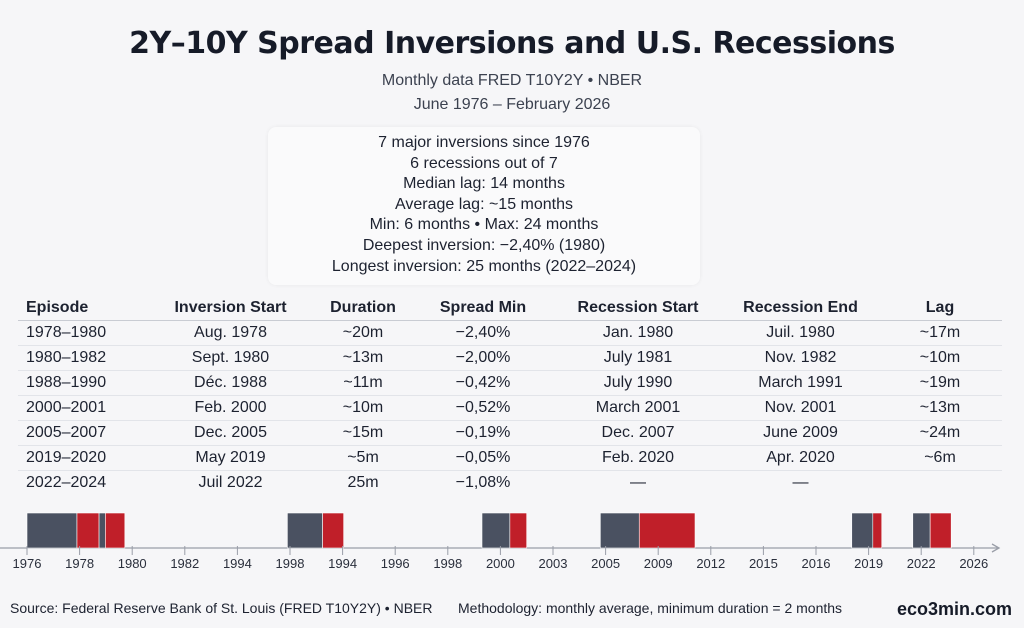 This screenshot has height=628, width=1024. Describe the element at coordinates (484, 266) in the screenshot. I see `summary-line: Longest inversion: 25 months (2022–2024)` at that location.